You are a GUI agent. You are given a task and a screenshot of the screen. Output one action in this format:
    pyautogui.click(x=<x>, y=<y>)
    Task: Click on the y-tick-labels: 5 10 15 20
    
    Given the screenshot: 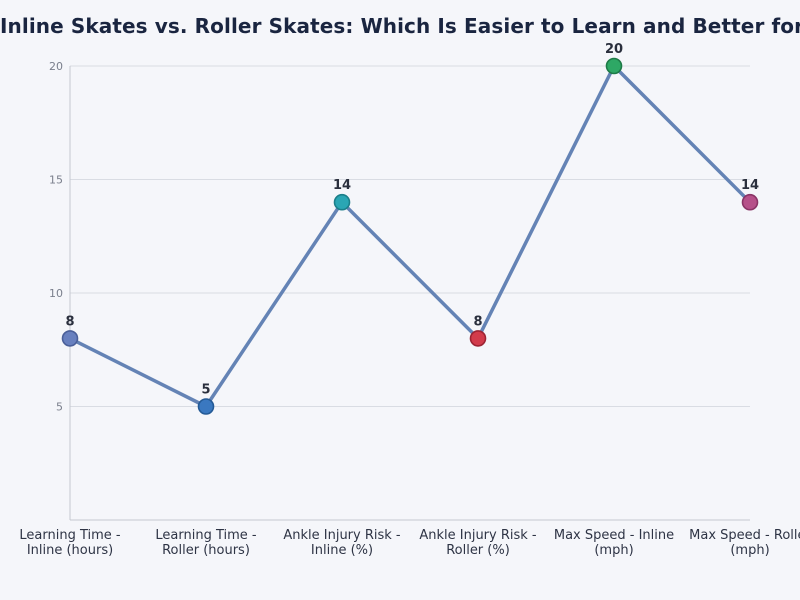 What is the action you would take?
    pyautogui.click(x=56, y=237)
    